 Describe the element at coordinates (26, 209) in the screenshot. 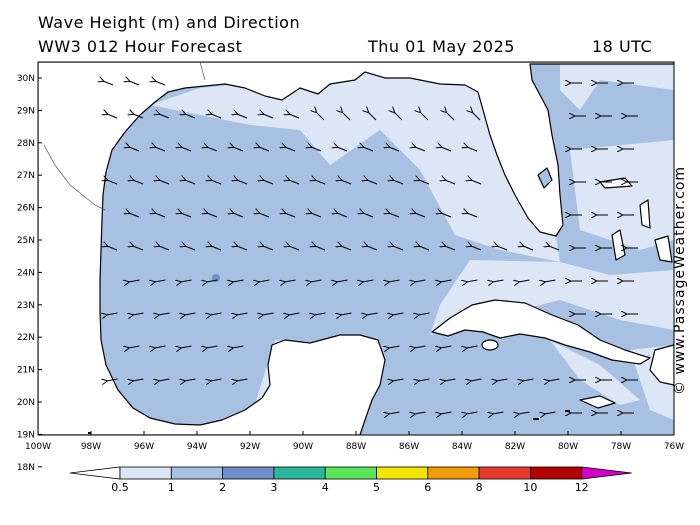

I see `lat-label: 26N` at that location.